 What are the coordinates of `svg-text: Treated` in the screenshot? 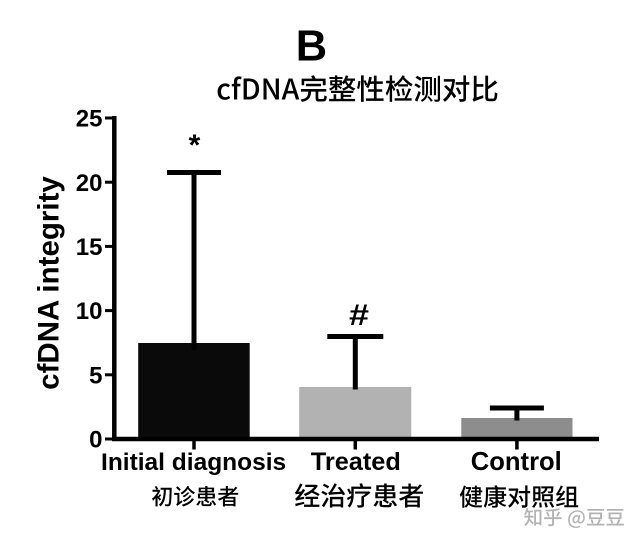 It's located at (356, 462).